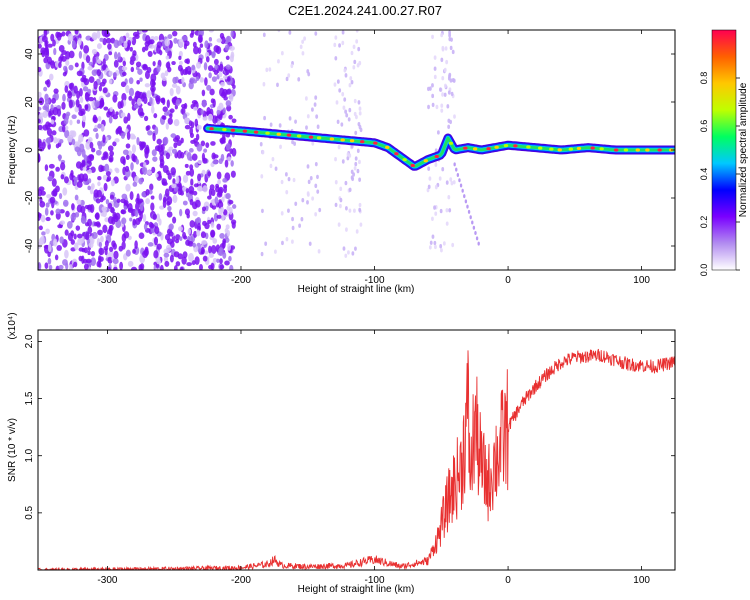 The image size is (750, 600). I want to click on colorbar-ticks: 0.0 0.2 0.4 0.6 0.8, so click(719, 174).